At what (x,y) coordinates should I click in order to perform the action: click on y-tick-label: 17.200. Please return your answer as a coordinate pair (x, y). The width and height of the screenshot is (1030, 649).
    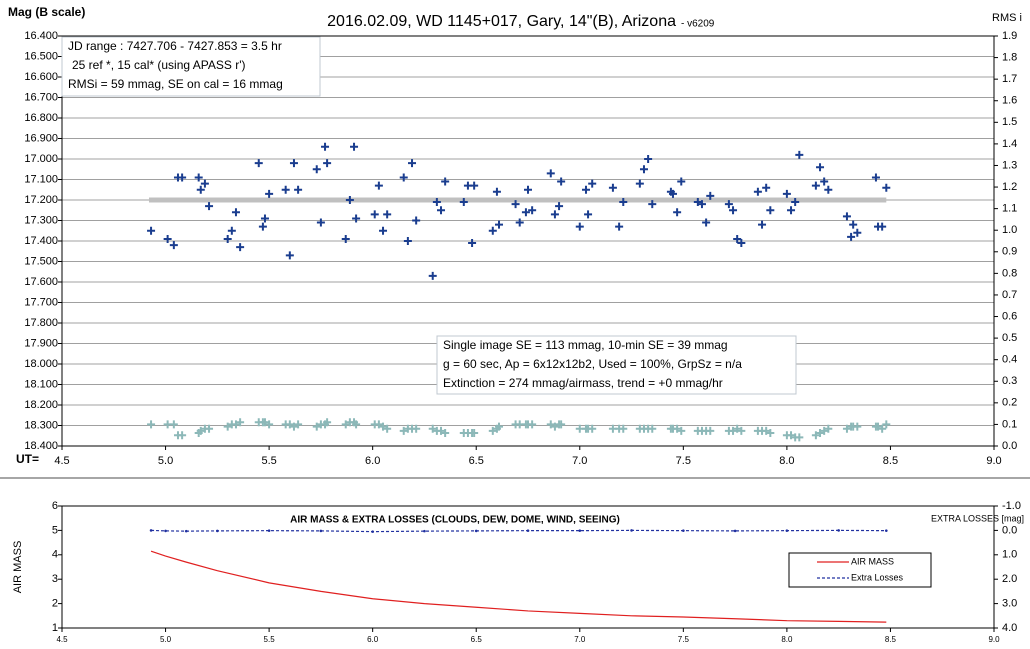
    Looking at the image, I should click on (41, 200).